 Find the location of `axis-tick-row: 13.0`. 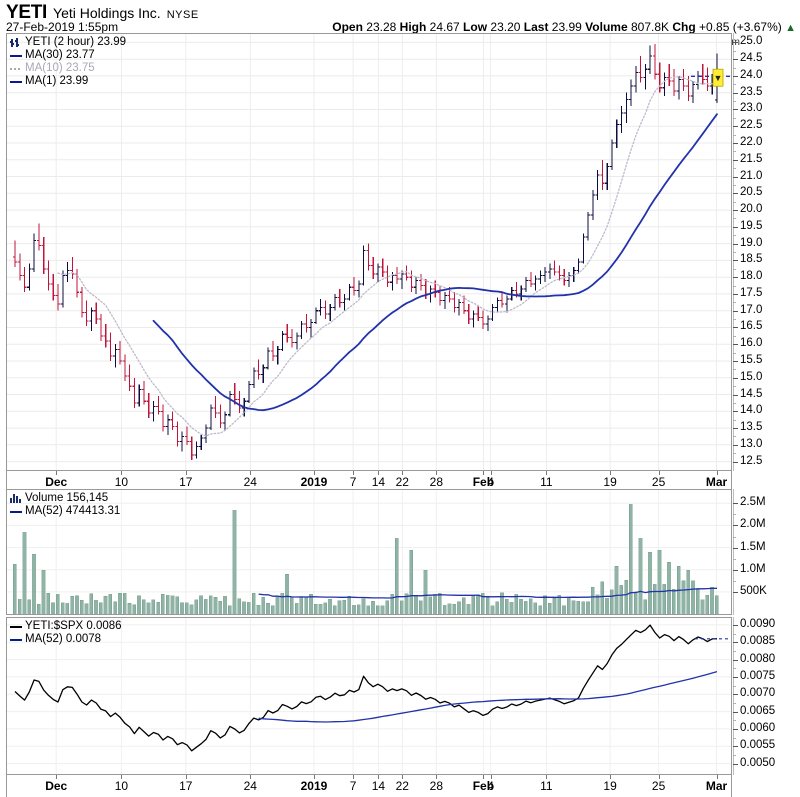

axis-tick-row: 13.0 is located at coordinates (748, 443).